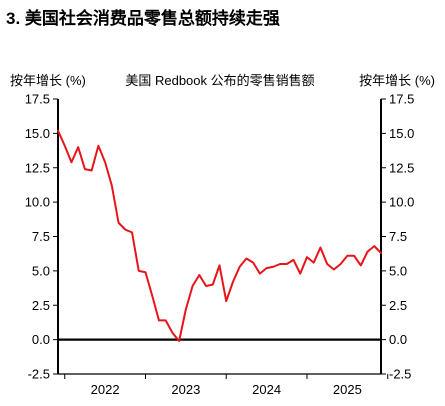 The height and width of the screenshot is (406, 445). Describe the element at coordinates (347, 389) in the screenshot. I see `x-tick-label: 2025` at that location.